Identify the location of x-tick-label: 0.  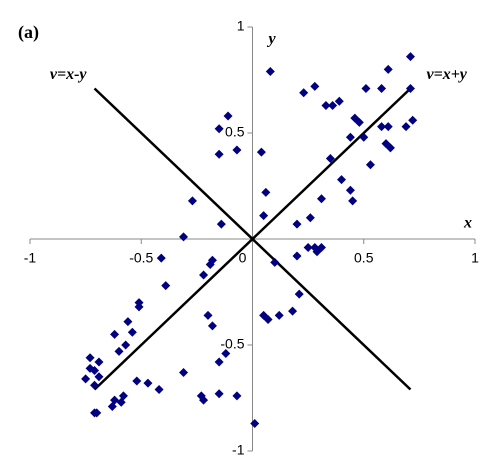
(243, 258).